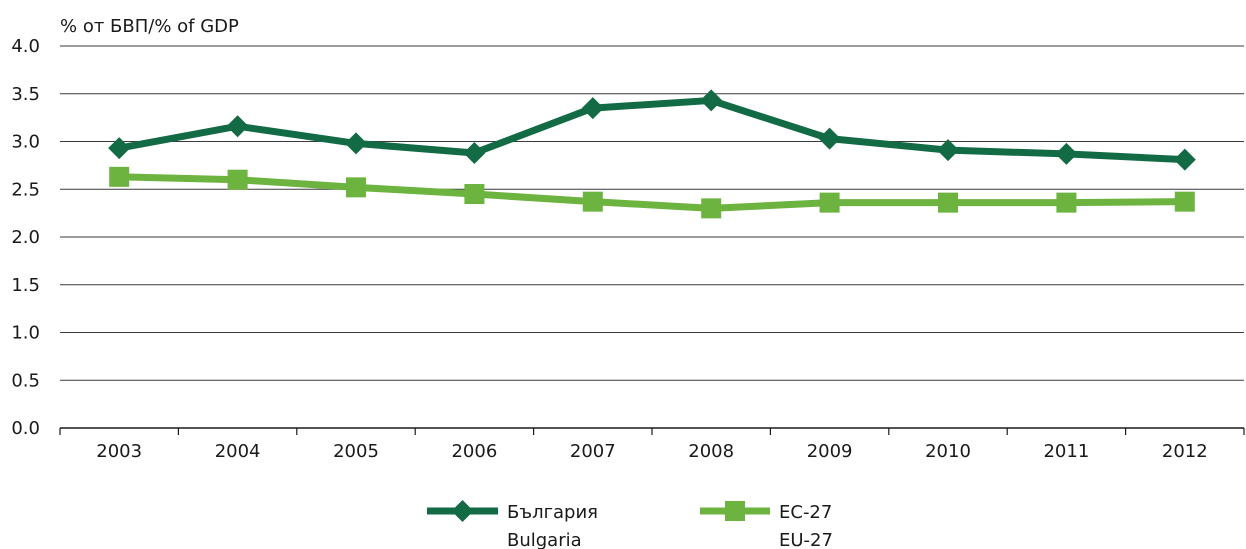 Image resolution: width=1246 pixels, height=549 pixels. Describe the element at coordinates (711, 451) in the screenshot. I see `x-tick-label: 2008` at that location.